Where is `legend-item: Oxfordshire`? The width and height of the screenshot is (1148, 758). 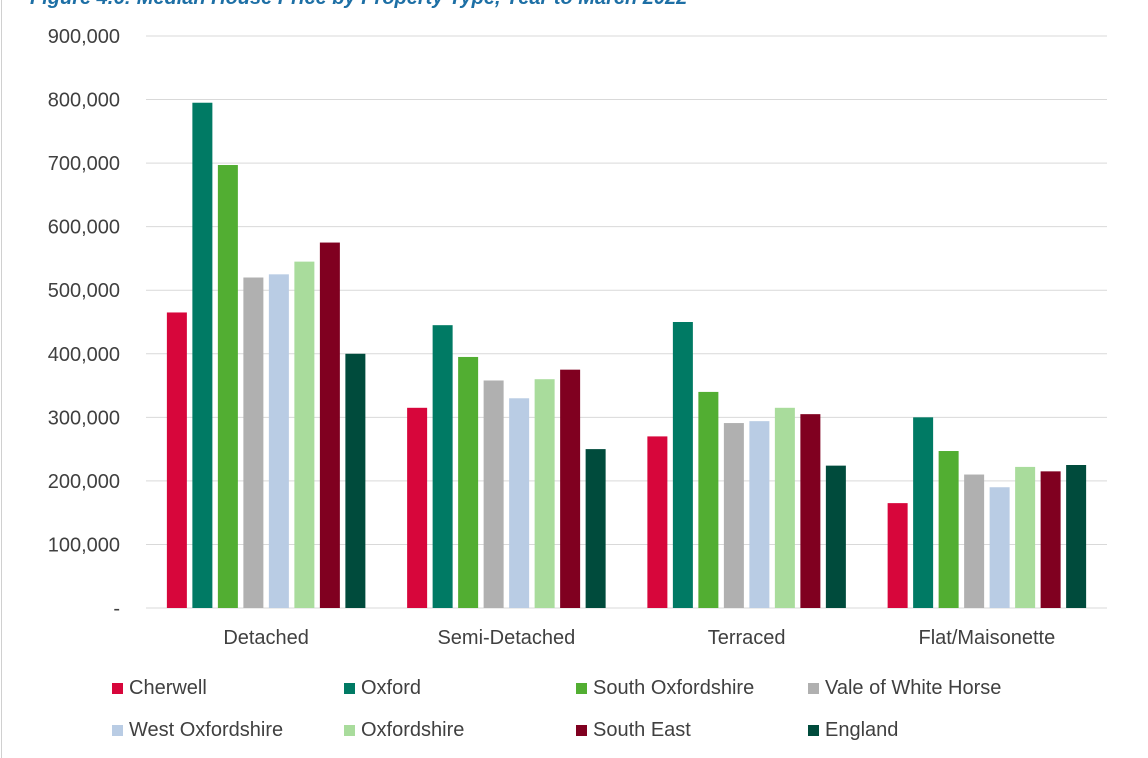
legend-item: Oxfordshire is located at coordinates (404, 730).